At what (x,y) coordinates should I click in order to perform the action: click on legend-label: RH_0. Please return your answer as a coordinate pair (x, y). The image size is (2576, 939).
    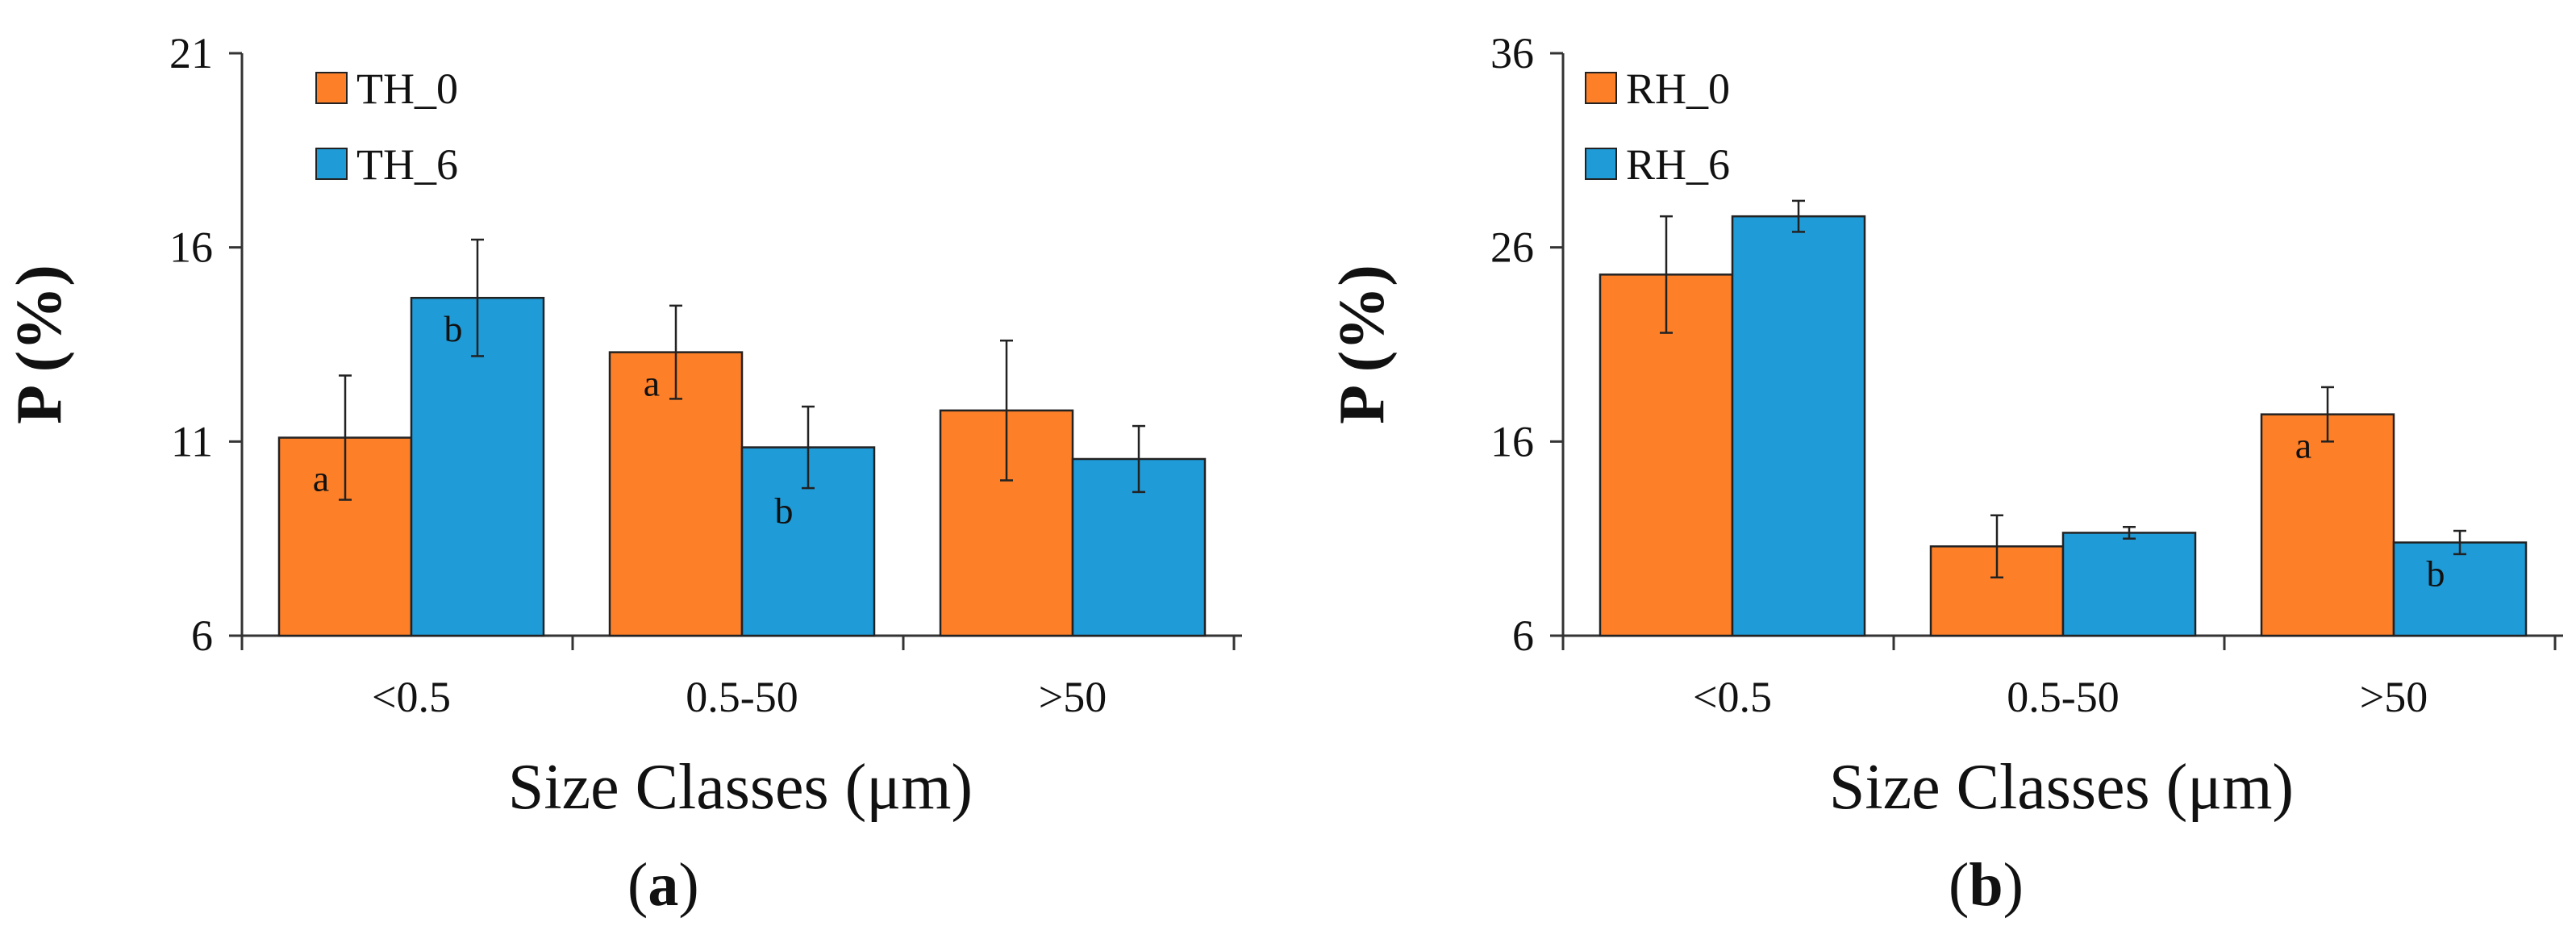
    Looking at the image, I should click on (1678, 89).